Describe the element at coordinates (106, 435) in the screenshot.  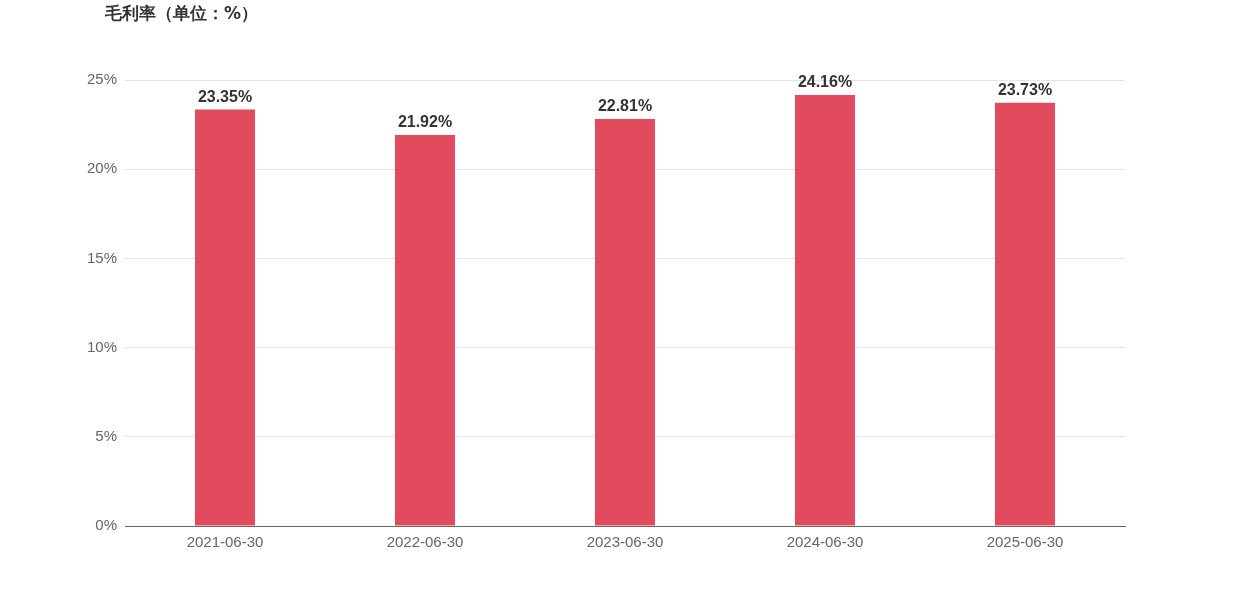
I see `y-tick-label: 5%` at that location.